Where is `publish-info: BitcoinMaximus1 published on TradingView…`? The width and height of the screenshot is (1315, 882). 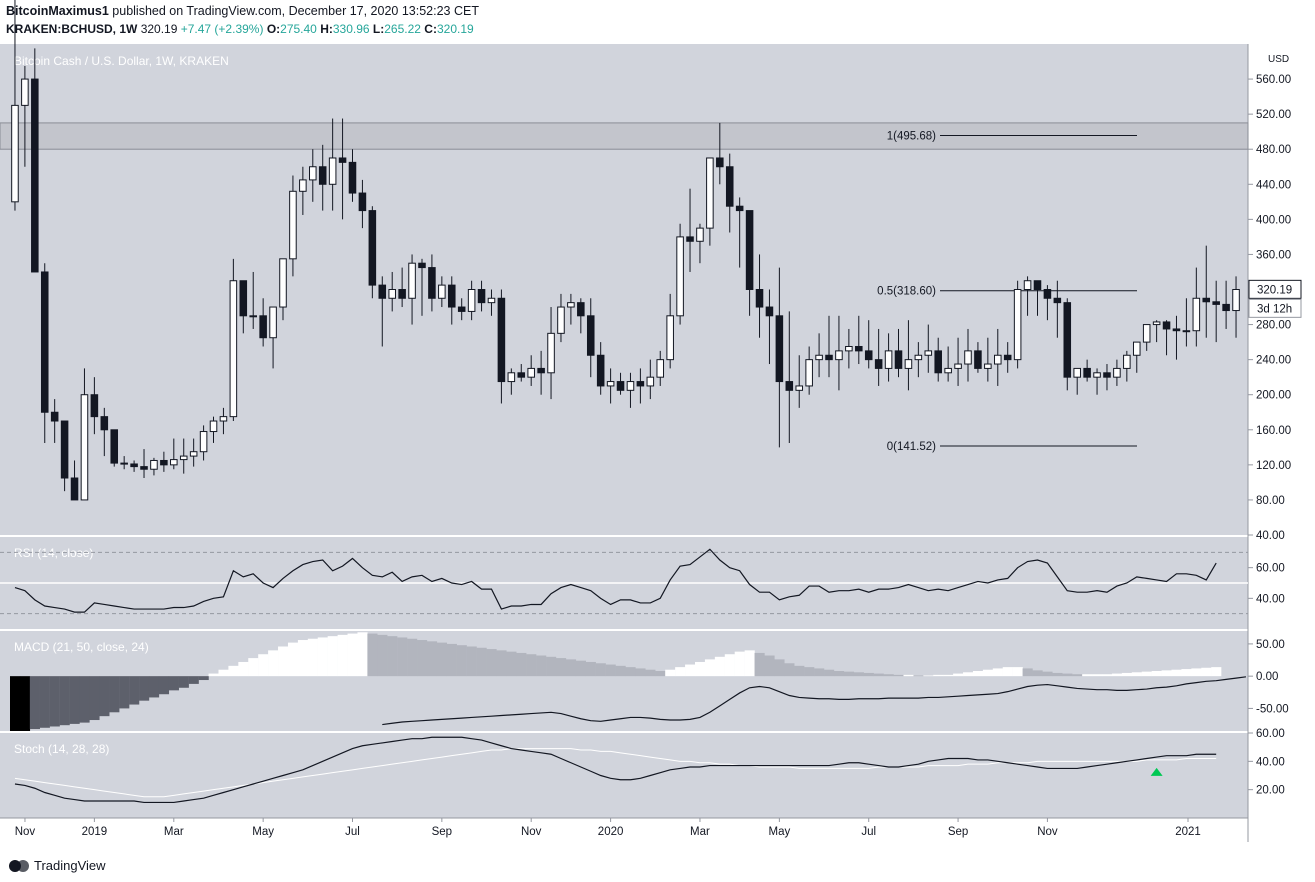
publish-info: BitcoinMaximus1 published on TradingView… is located at coordinates (242, 11).